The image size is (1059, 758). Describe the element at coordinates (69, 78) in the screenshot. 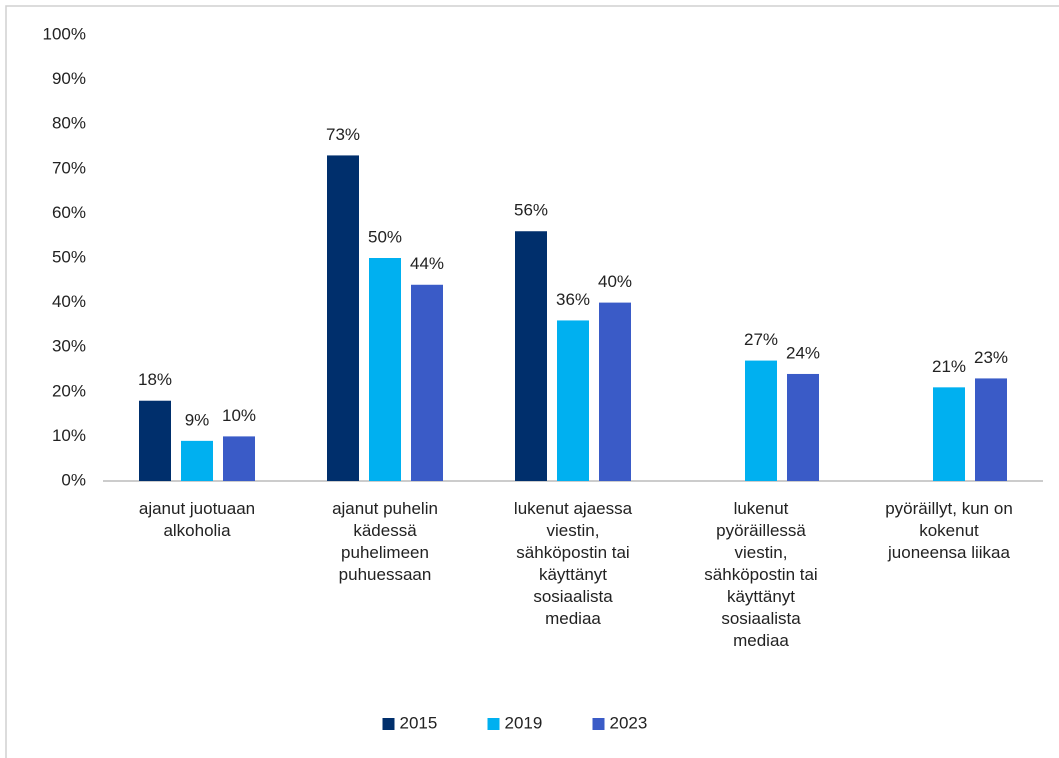

I see `y-tick-label: 90%` at that location.